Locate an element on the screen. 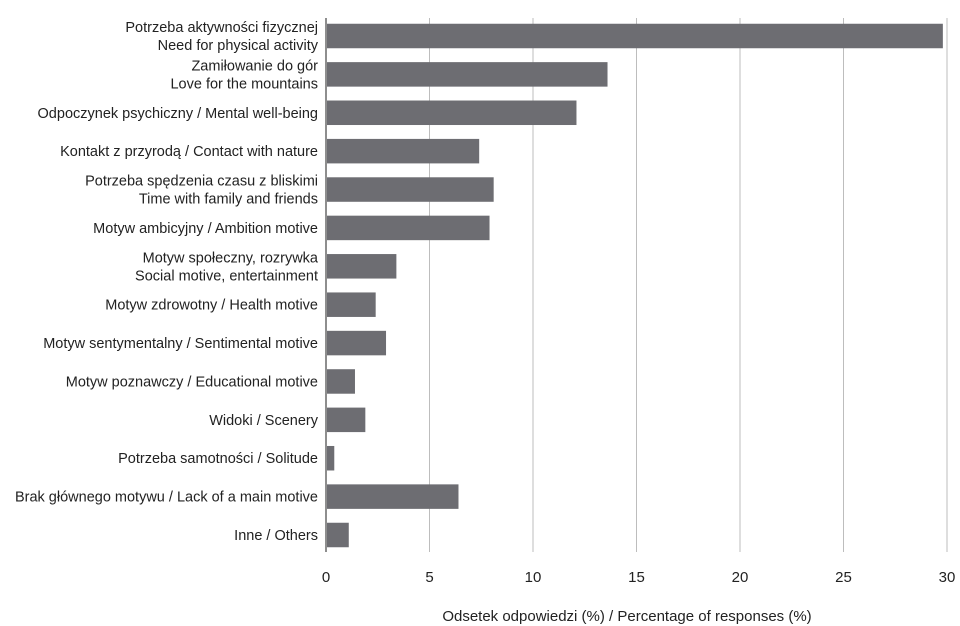  category-label-5-0: Motyw ambicyjny / Ambition motive is located at coordinates (205, 229).